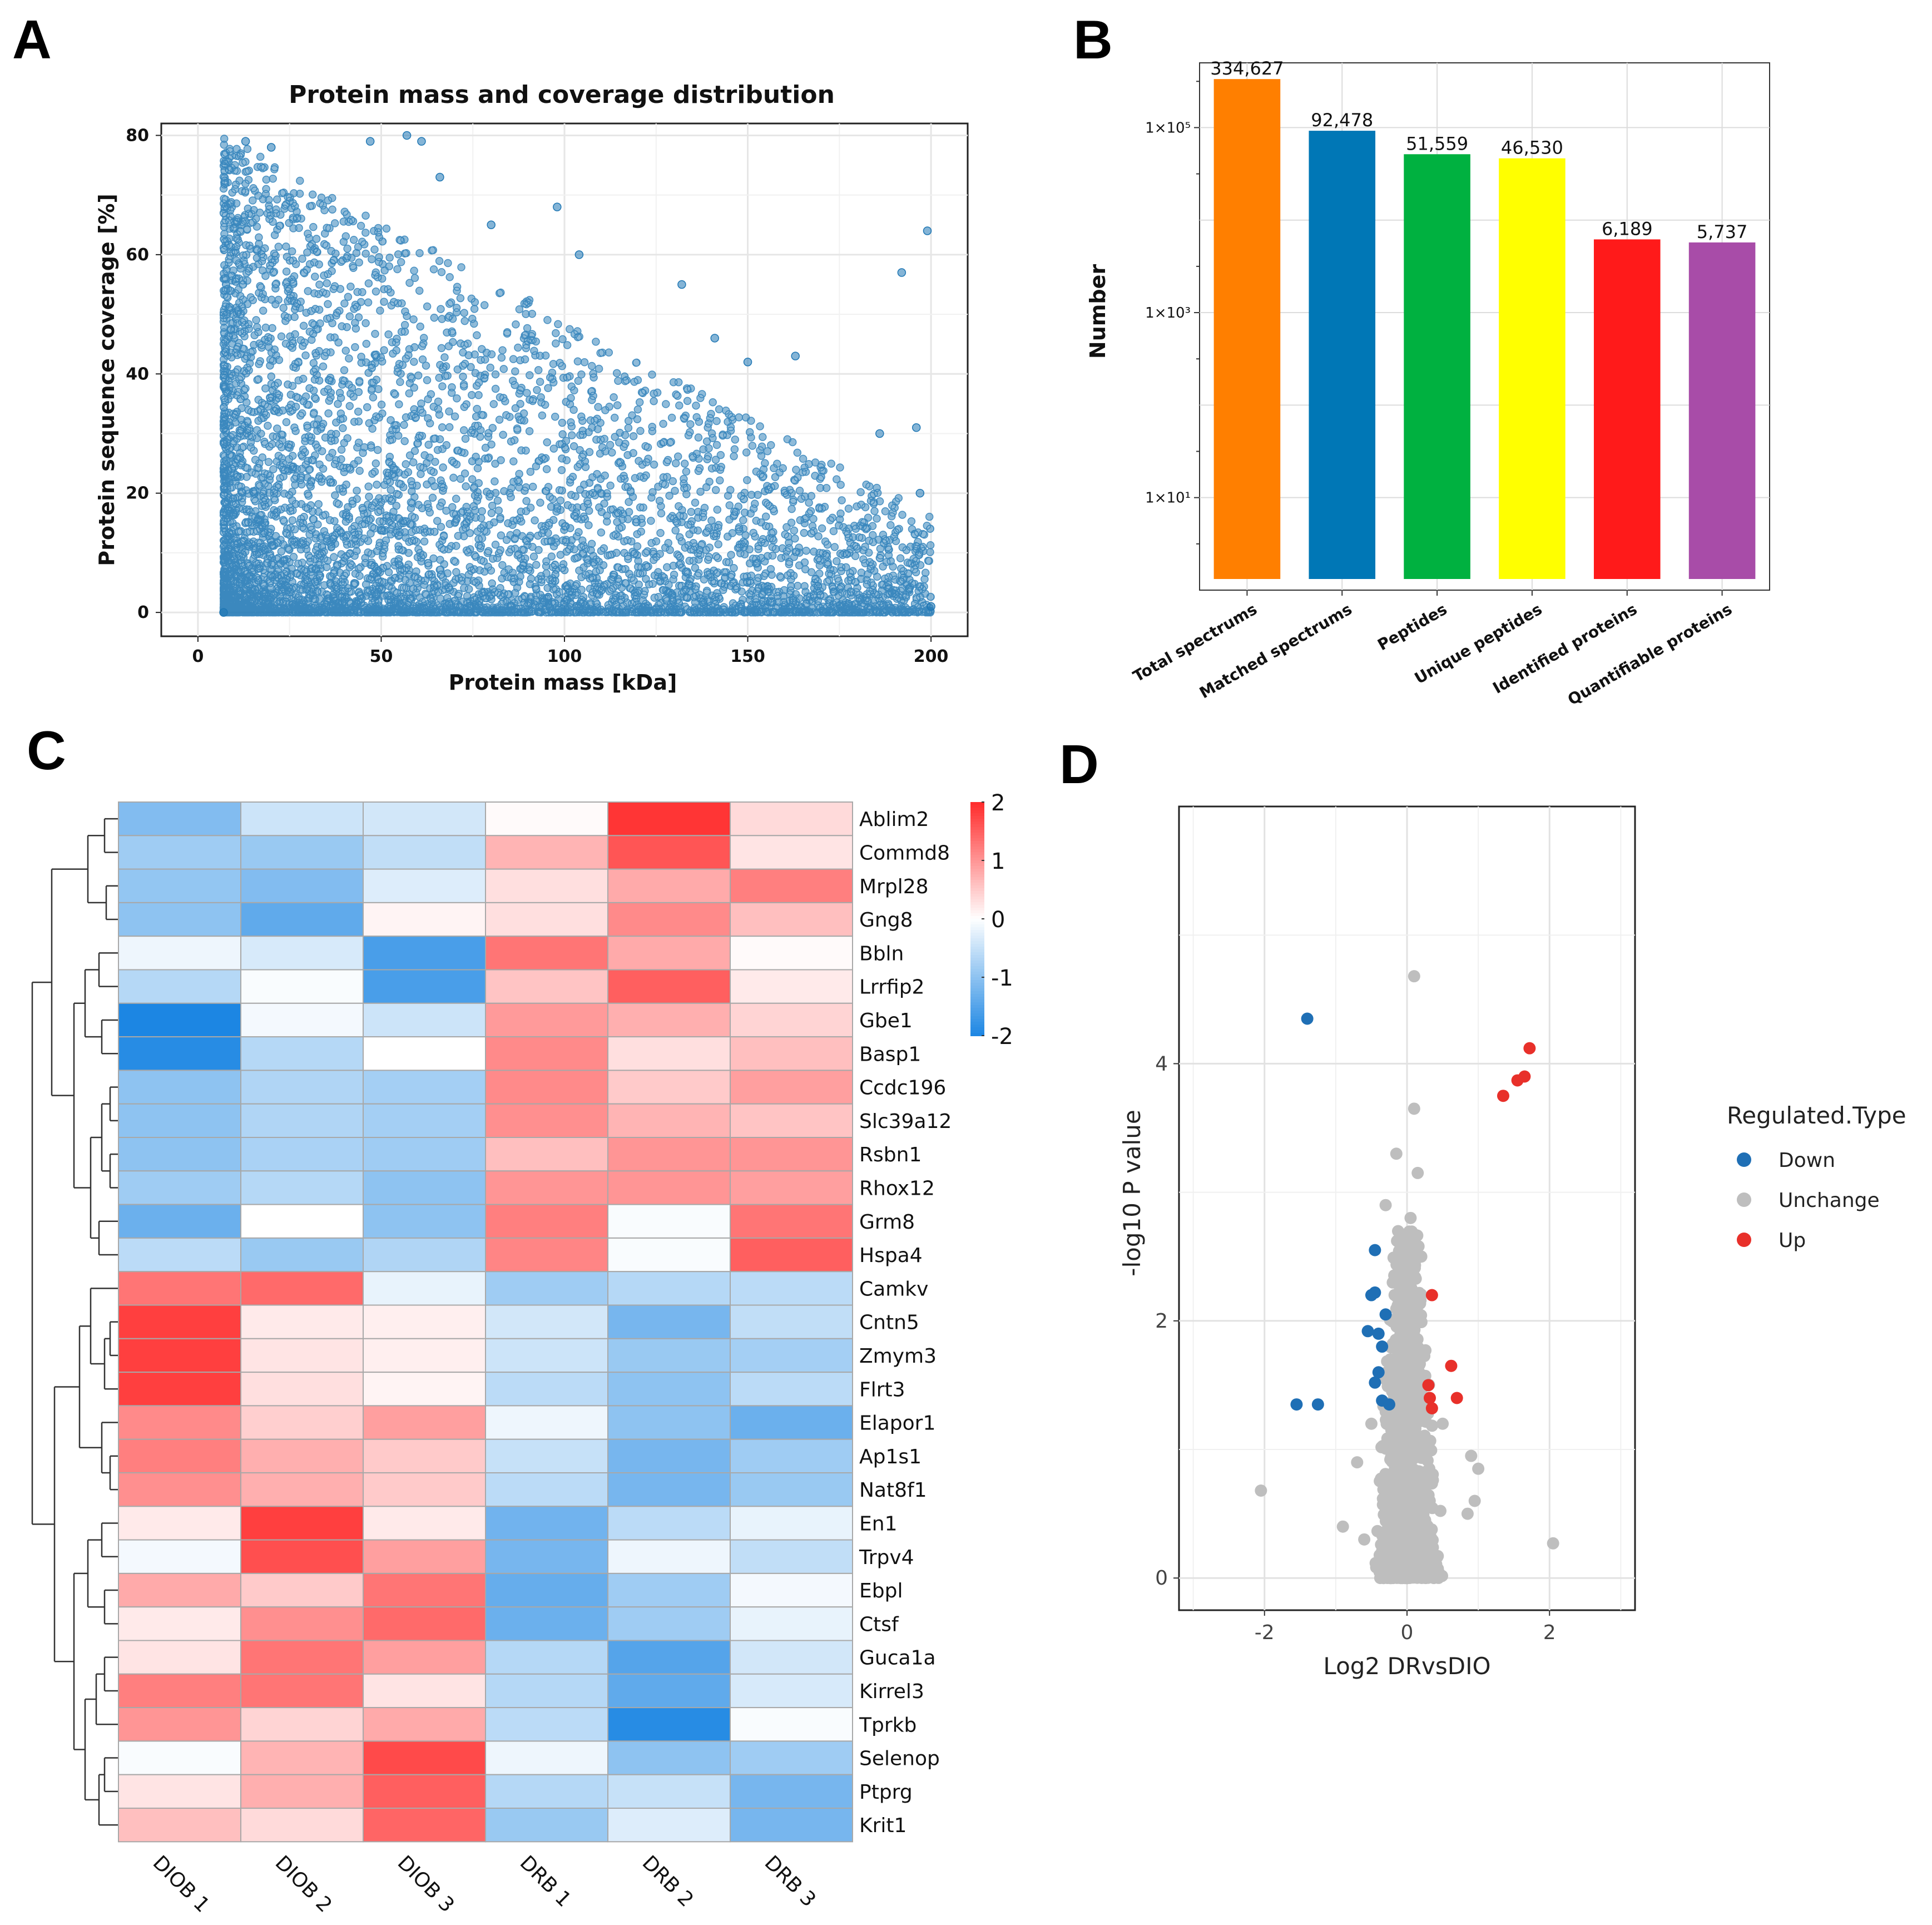 This screenshot has width=1932, height=1925. Describe the element at coordinates (893, 1490) in the screenshot. I see `row-label: Nat8f1` at that location.